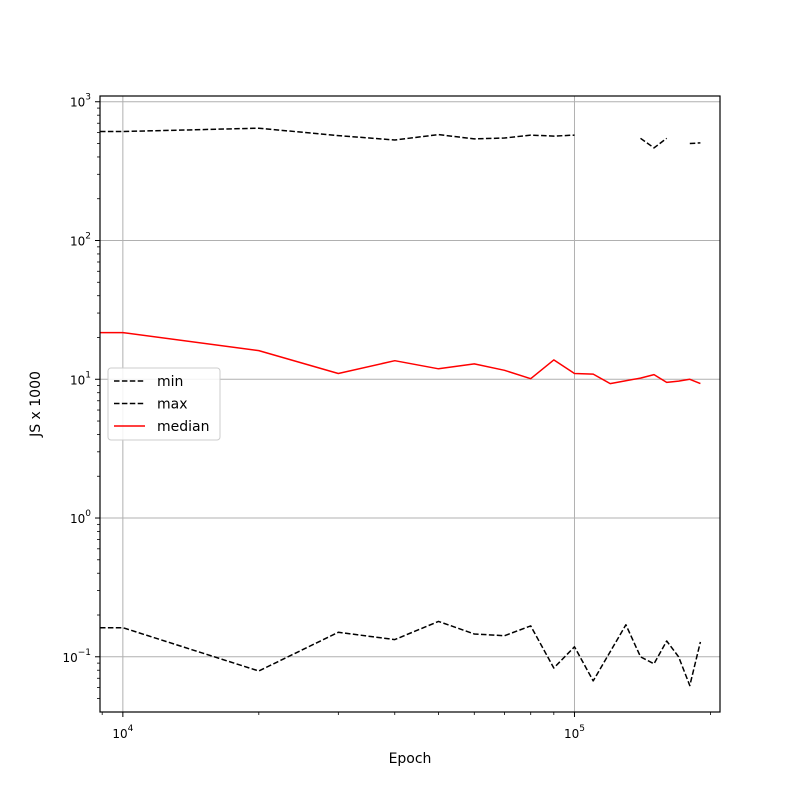 The height and width of the screenshot is (800, 800). What do you see at coordinates (36, 404) in the screenshot?
I see `y-axis-label: JS x 1000` at bounding box center [36, 404].